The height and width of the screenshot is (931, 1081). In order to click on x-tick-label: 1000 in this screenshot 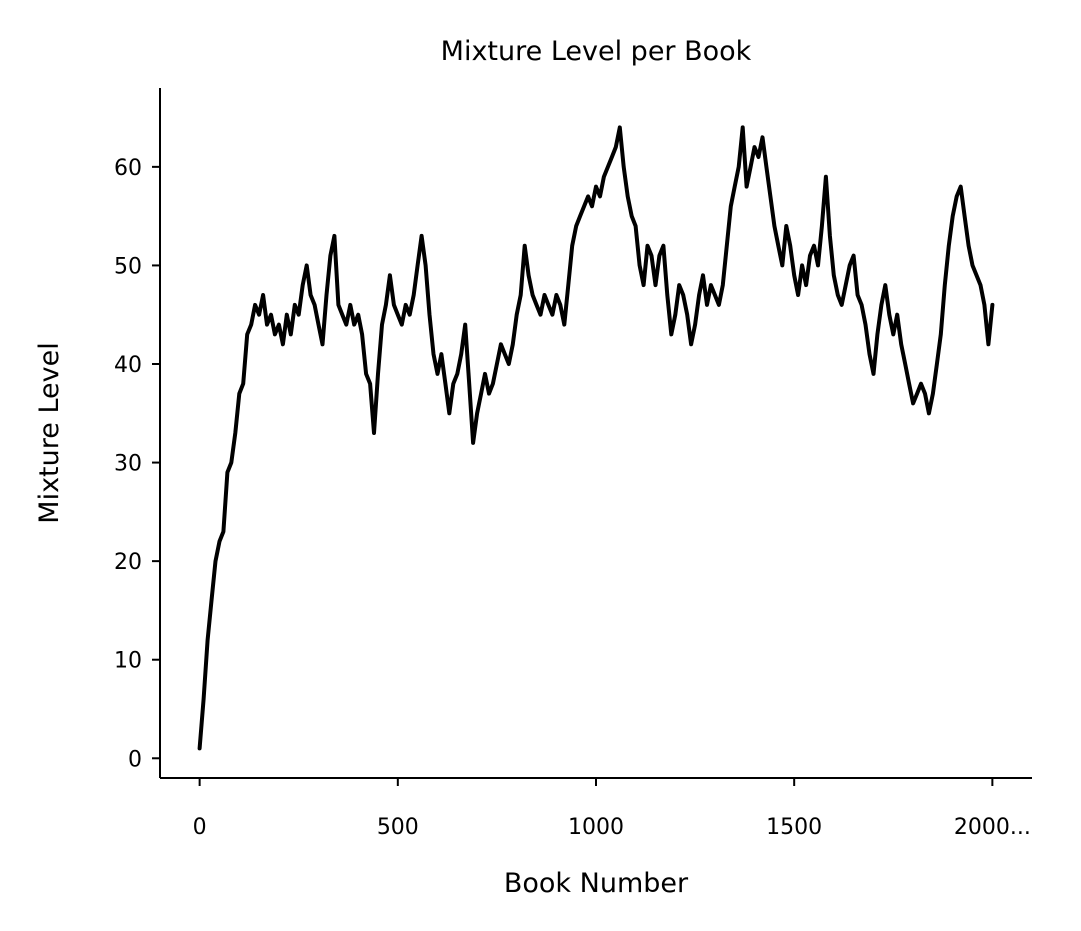, I will do `click(596, 827)`.